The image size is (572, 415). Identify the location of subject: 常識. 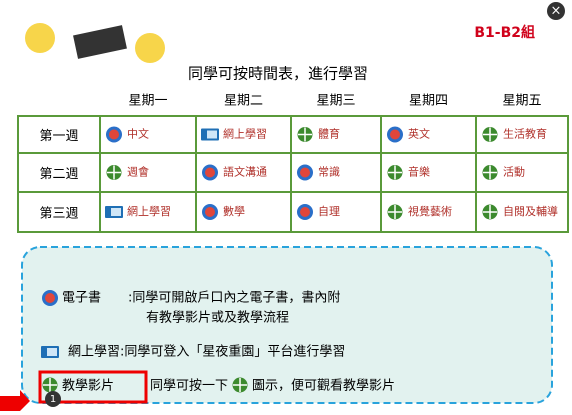
(329, 172).